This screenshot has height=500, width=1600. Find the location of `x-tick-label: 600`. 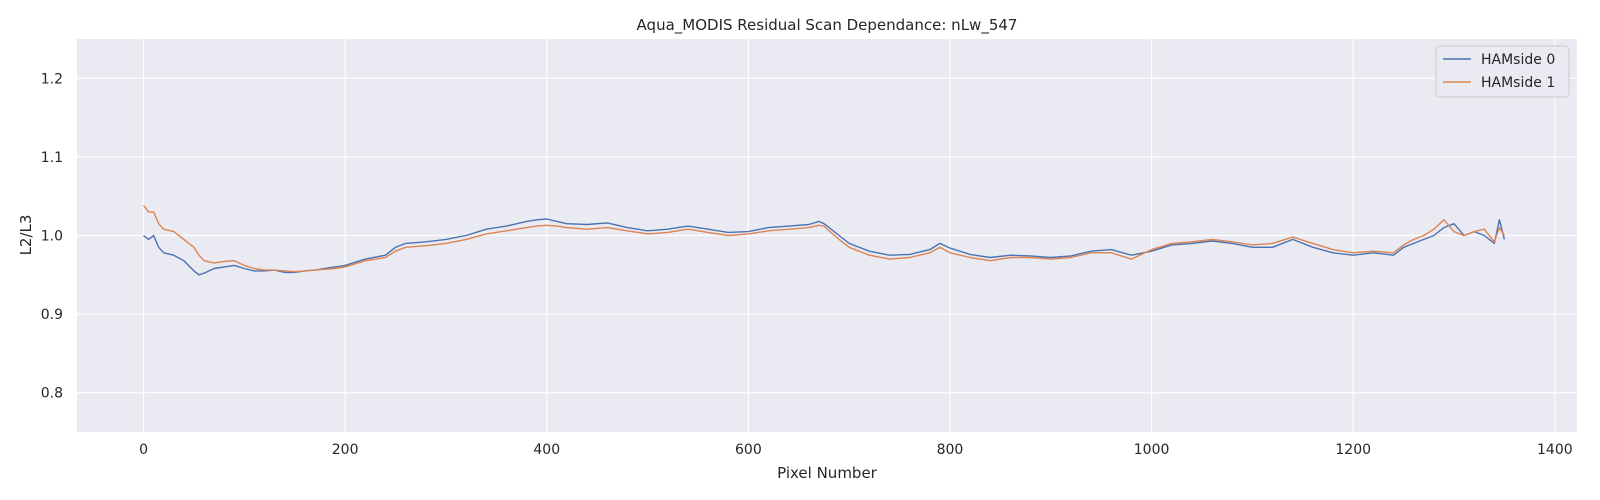

x-tick-label: 600 is located at coordinates (748, 450).